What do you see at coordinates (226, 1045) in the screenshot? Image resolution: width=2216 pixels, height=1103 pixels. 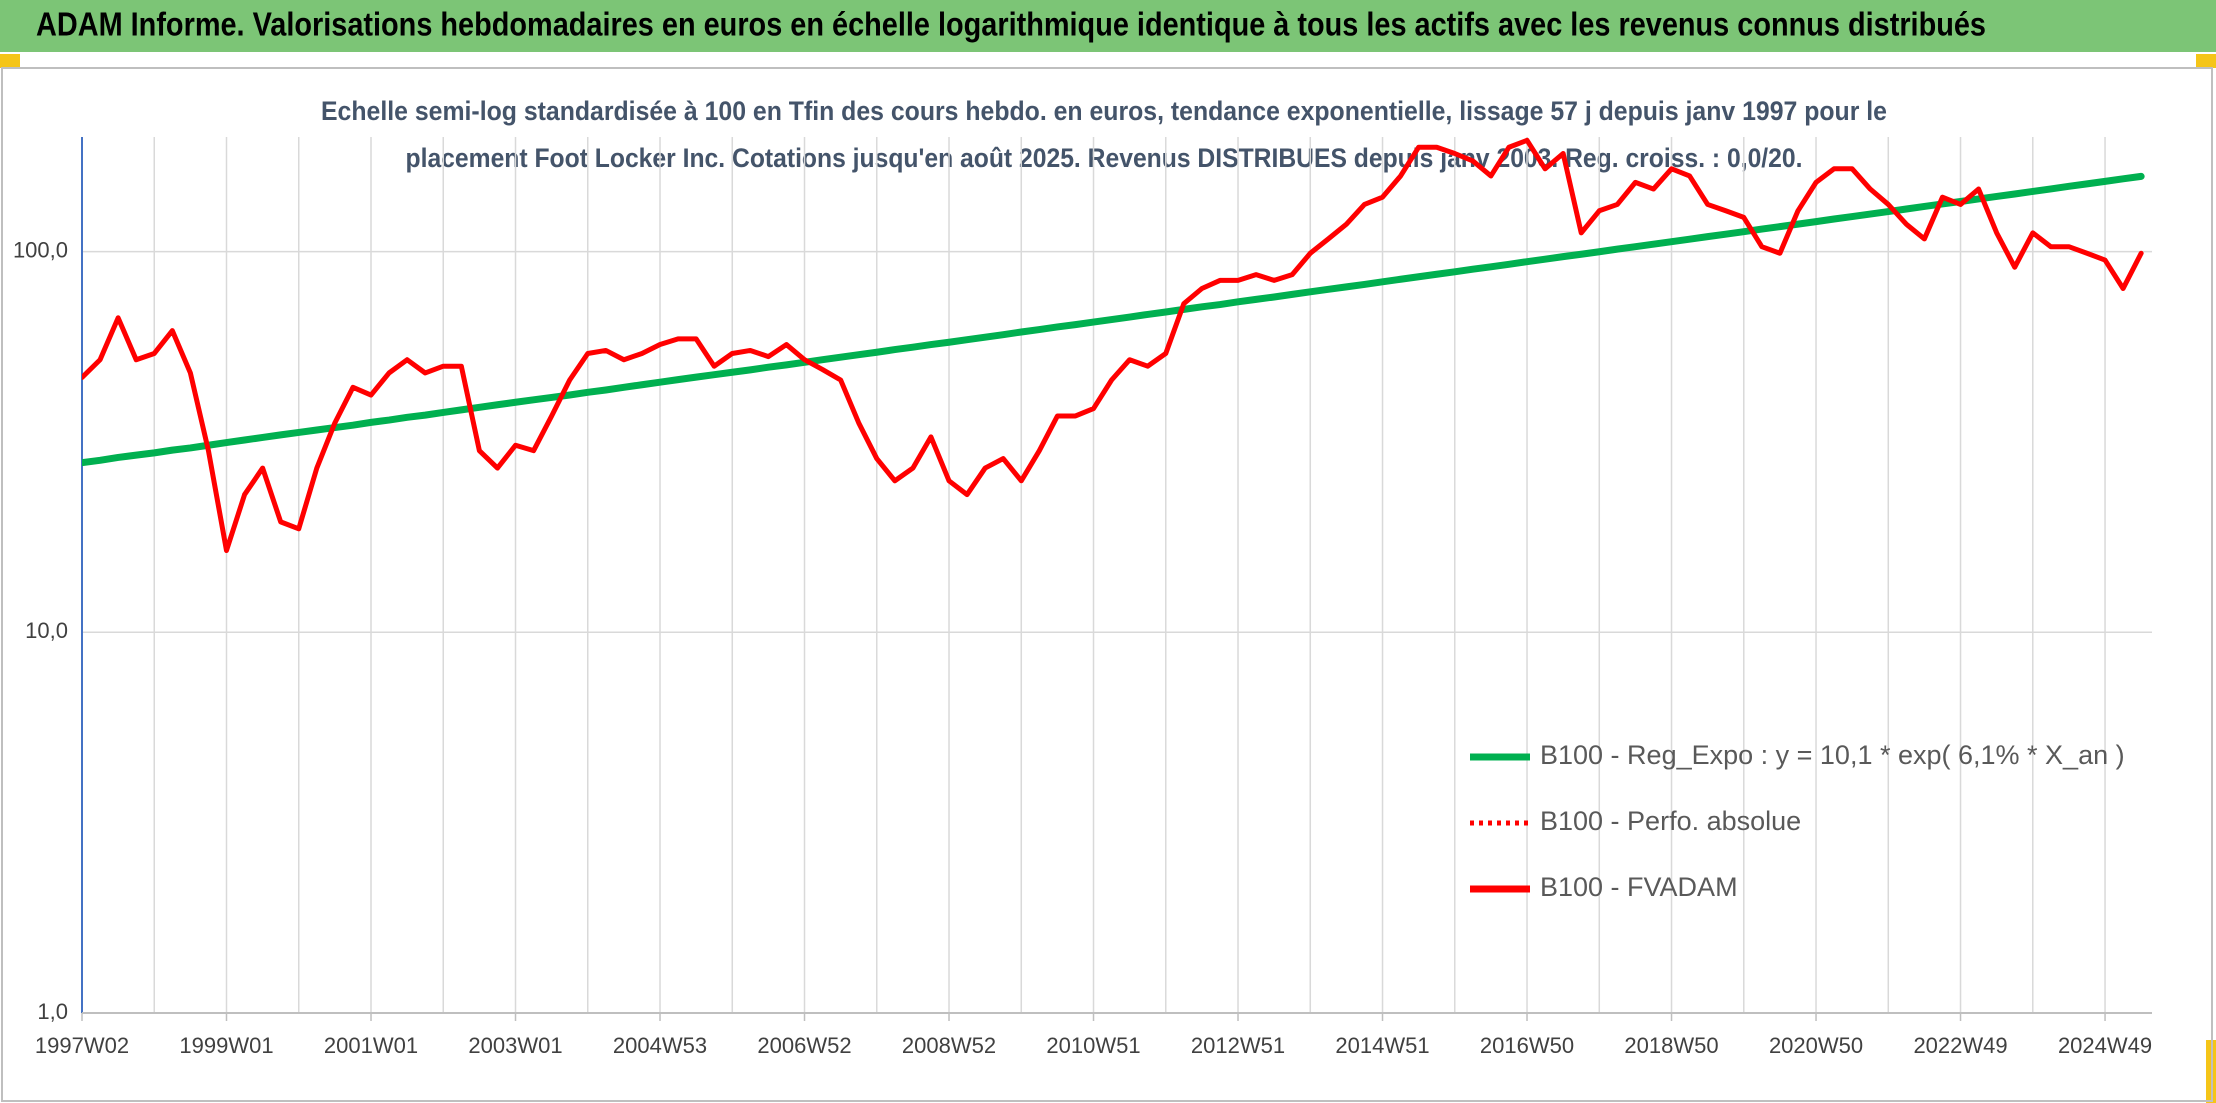 I see `x-tick-label: 1999W01` at bounding box center [226, 1045].